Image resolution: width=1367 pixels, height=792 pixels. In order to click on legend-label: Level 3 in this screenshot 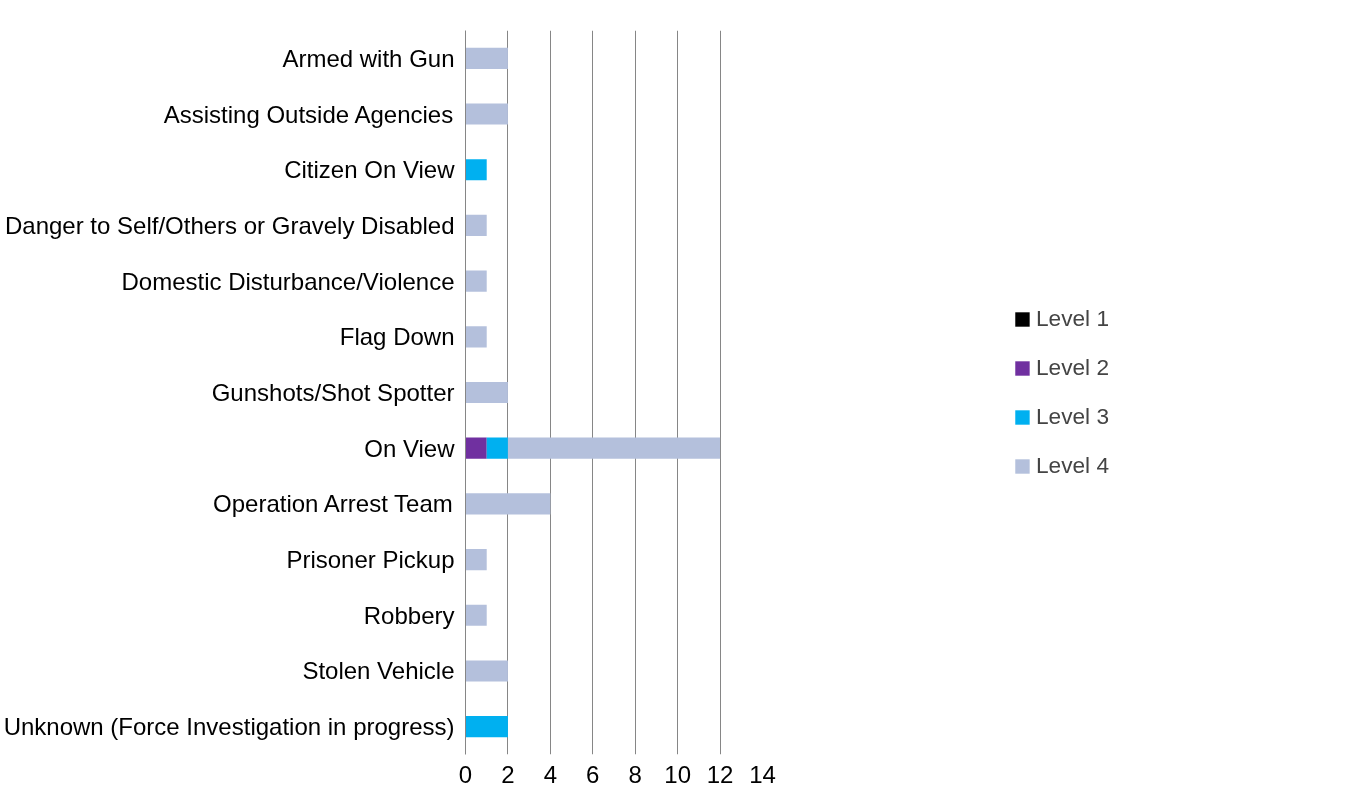, I will do `click(1072, 416)`.